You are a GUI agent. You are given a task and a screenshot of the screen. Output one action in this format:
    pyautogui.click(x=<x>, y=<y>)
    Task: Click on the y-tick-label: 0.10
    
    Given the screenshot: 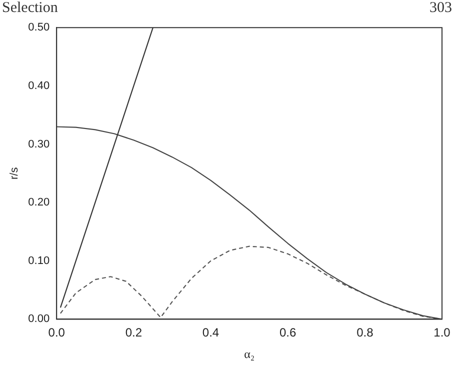 What is the action you would take?
    pyautogui.click(x=39, y=260)
    